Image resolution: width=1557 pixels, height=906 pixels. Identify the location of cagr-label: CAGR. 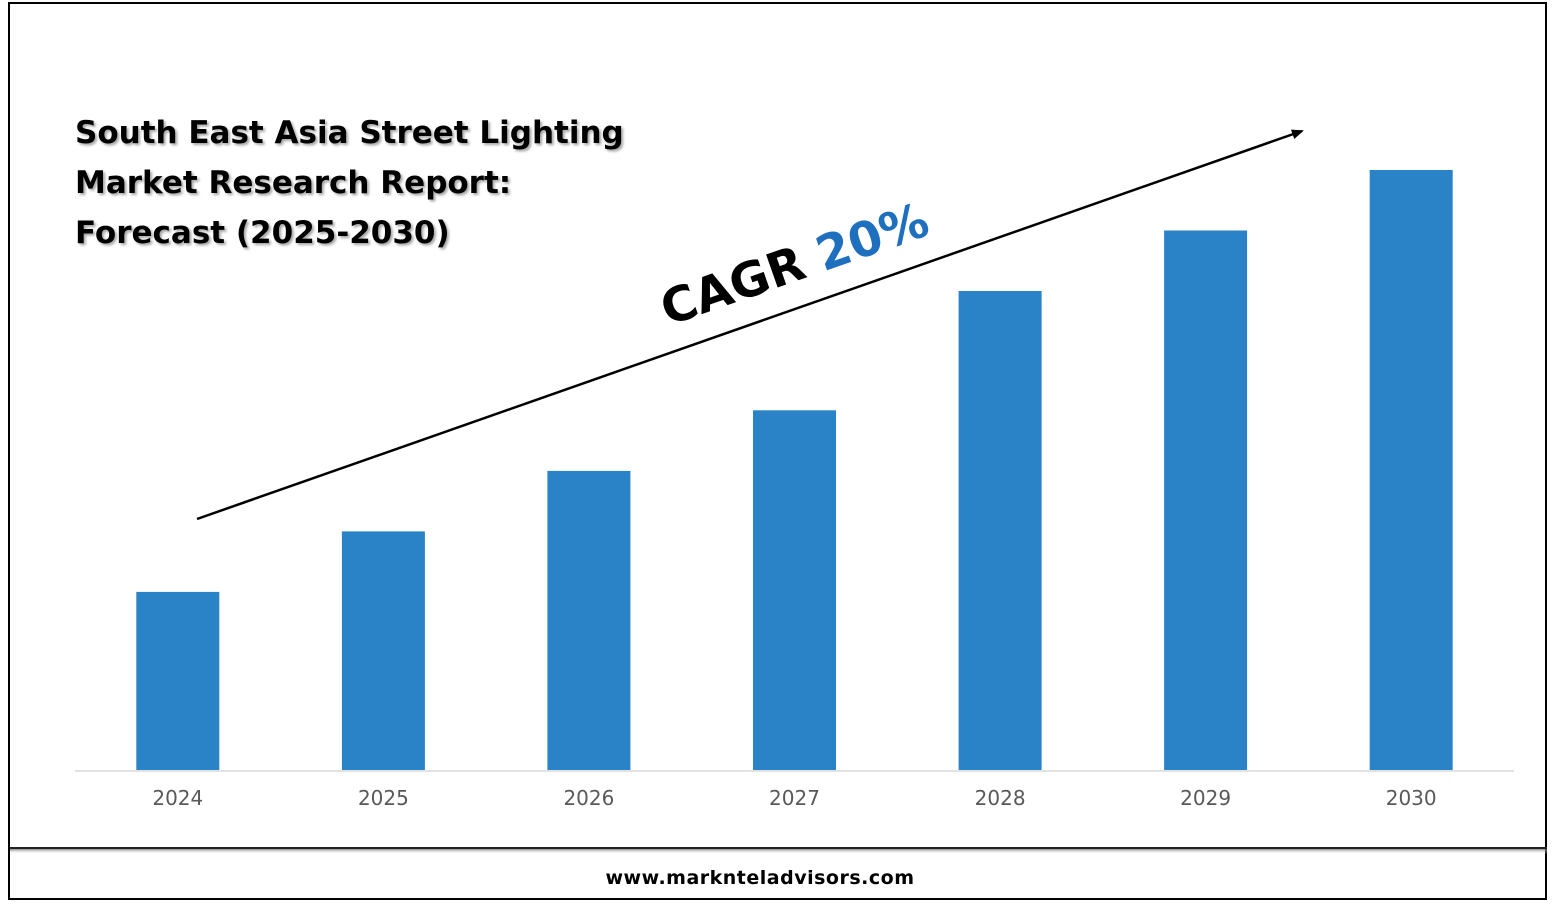
(732, 286).